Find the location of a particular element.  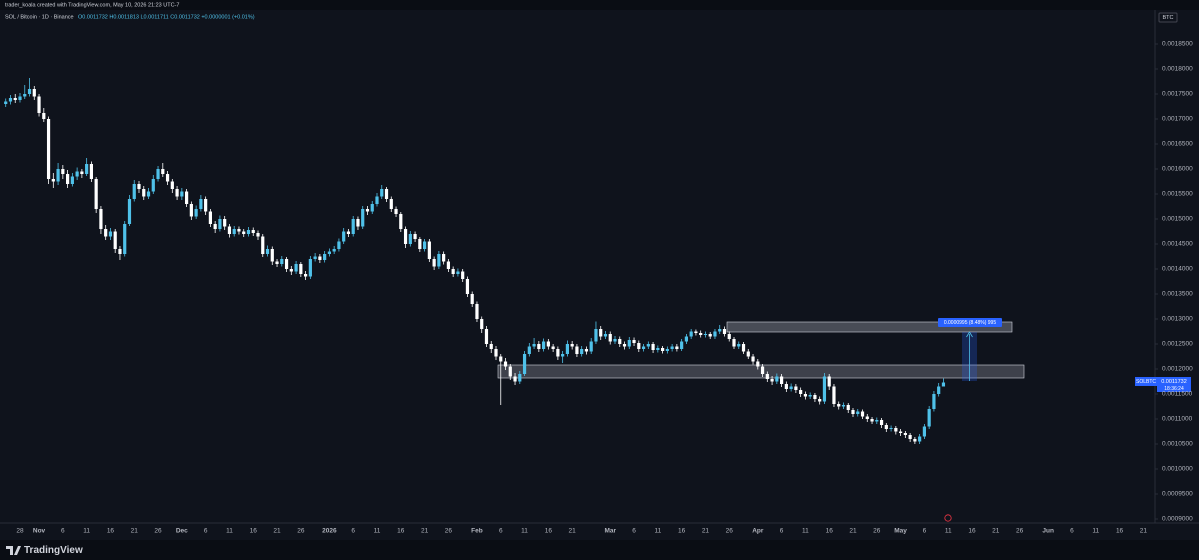

last-price: 0.0011732 is located at coordinates (1174, 382).